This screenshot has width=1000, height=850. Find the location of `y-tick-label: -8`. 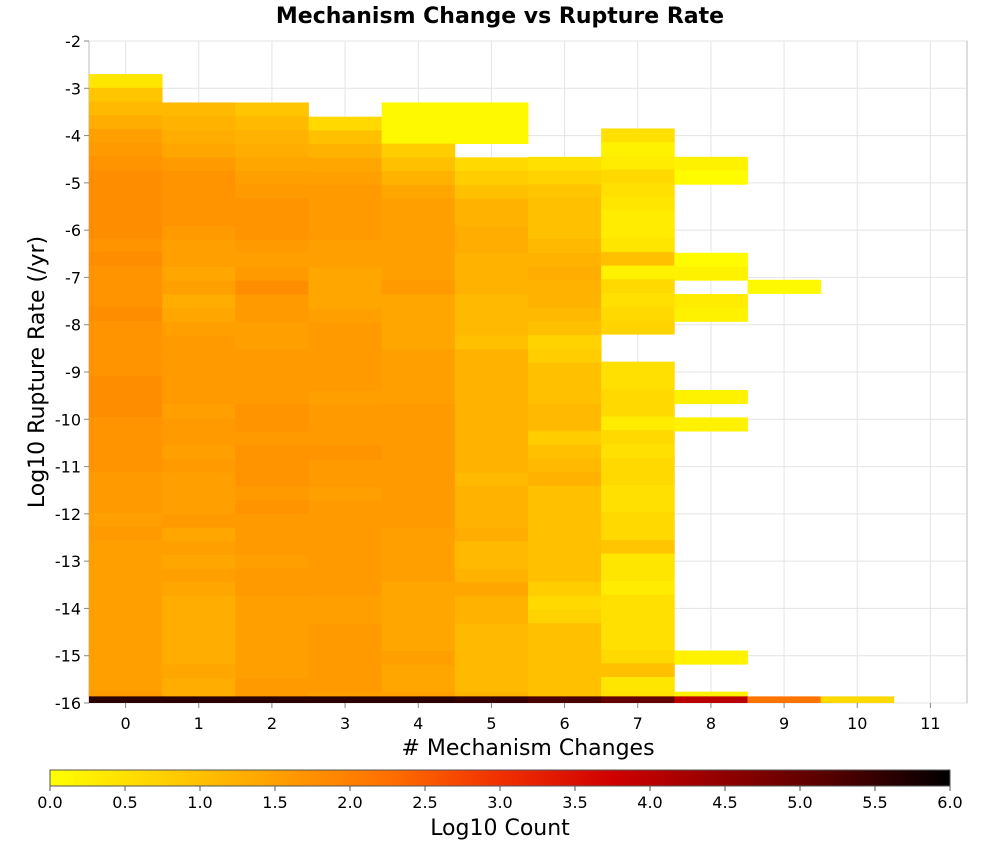

y-tick-label: -8 is located at coordinates (73, 325).